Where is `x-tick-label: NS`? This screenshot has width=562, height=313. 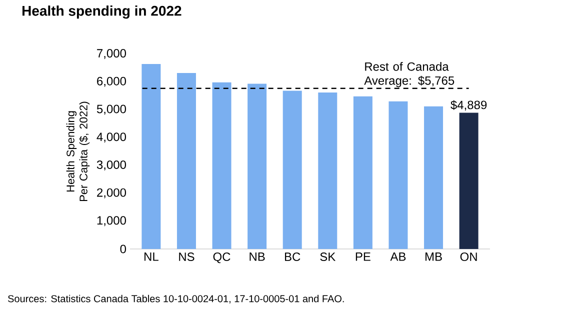
x-tick-label: NS is located at coordinates (186, 257).